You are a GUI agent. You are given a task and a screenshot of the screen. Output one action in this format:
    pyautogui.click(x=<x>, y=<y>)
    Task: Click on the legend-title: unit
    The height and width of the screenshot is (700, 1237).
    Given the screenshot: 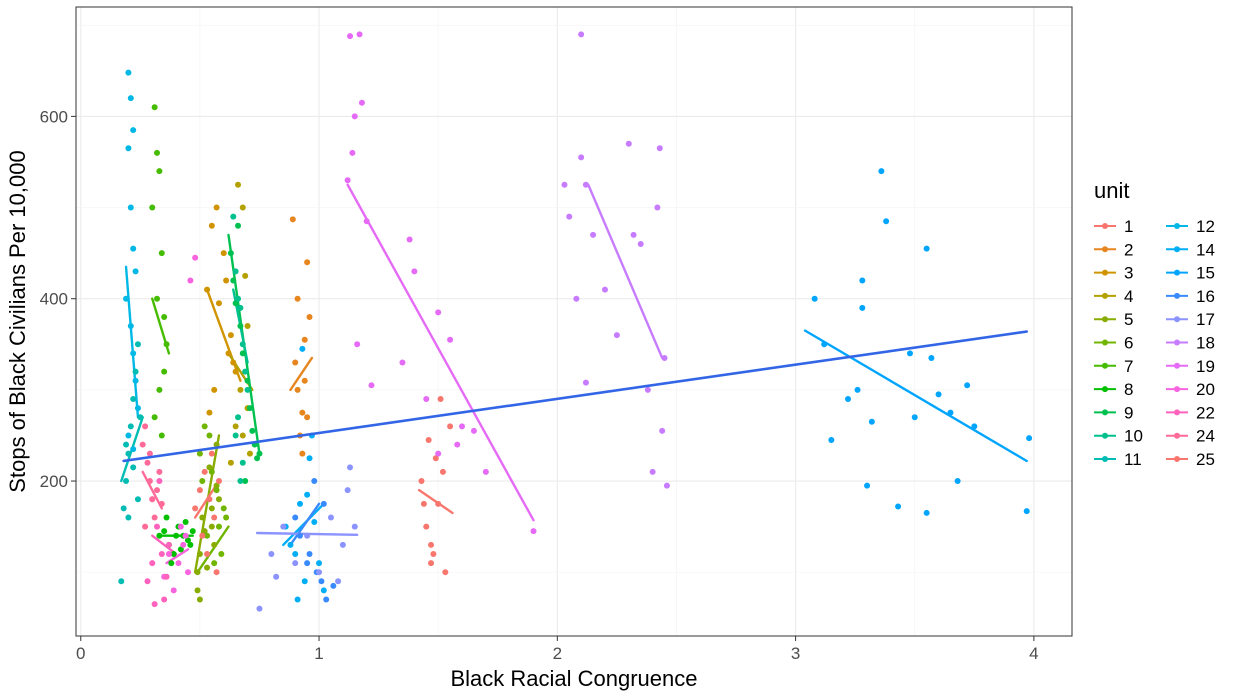 What is the action you would take?
    pyautogui.click(x=1111, y=190)
    